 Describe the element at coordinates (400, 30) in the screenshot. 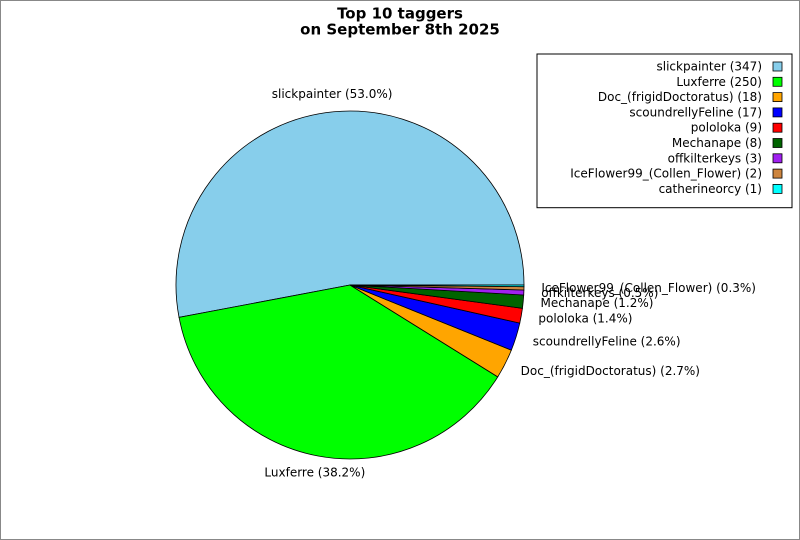

I see `chart-subtitle: on September 8th 2025` at that location.